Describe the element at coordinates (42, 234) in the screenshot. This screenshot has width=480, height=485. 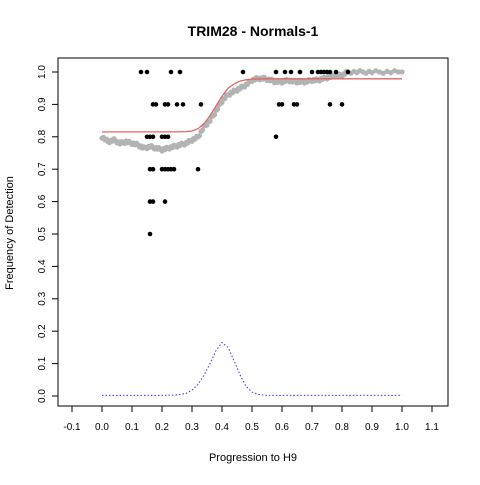
I see `y-tick-label: 0.5` at that location.